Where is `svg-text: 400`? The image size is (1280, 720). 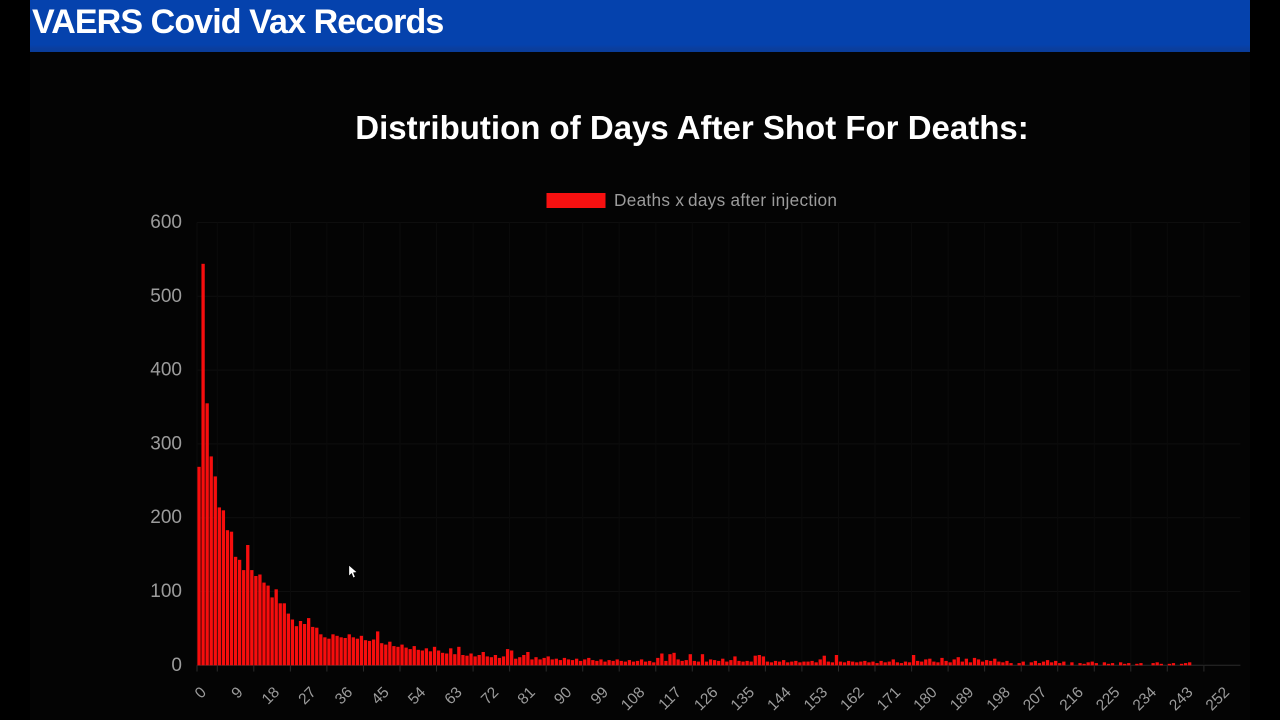 svg-text: 400 is located at coordinates (166, 370).